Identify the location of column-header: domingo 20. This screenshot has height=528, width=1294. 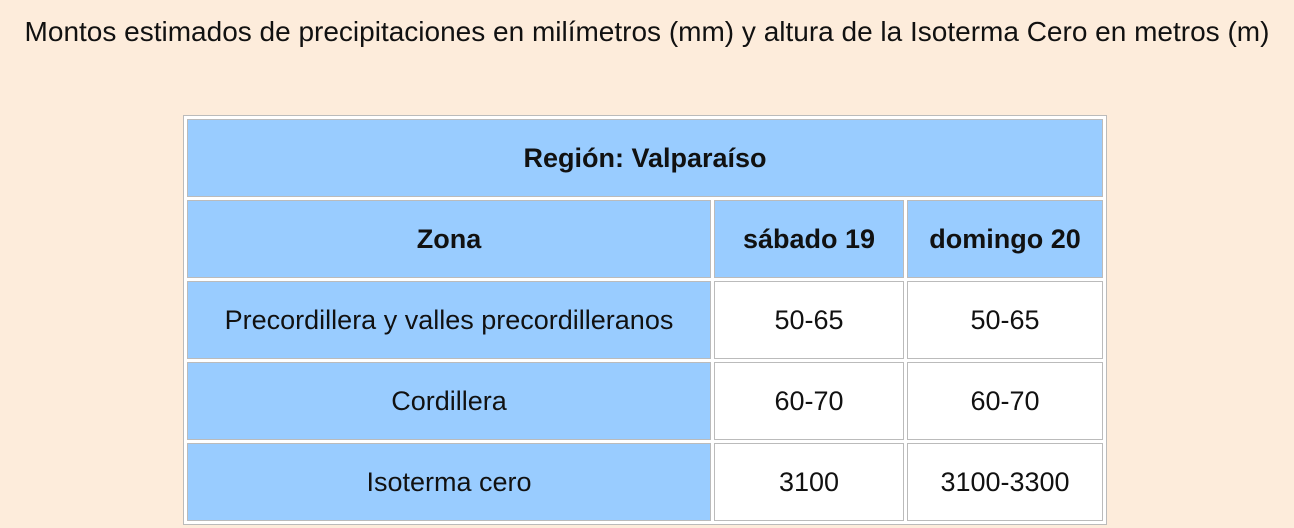
(1005, 239).